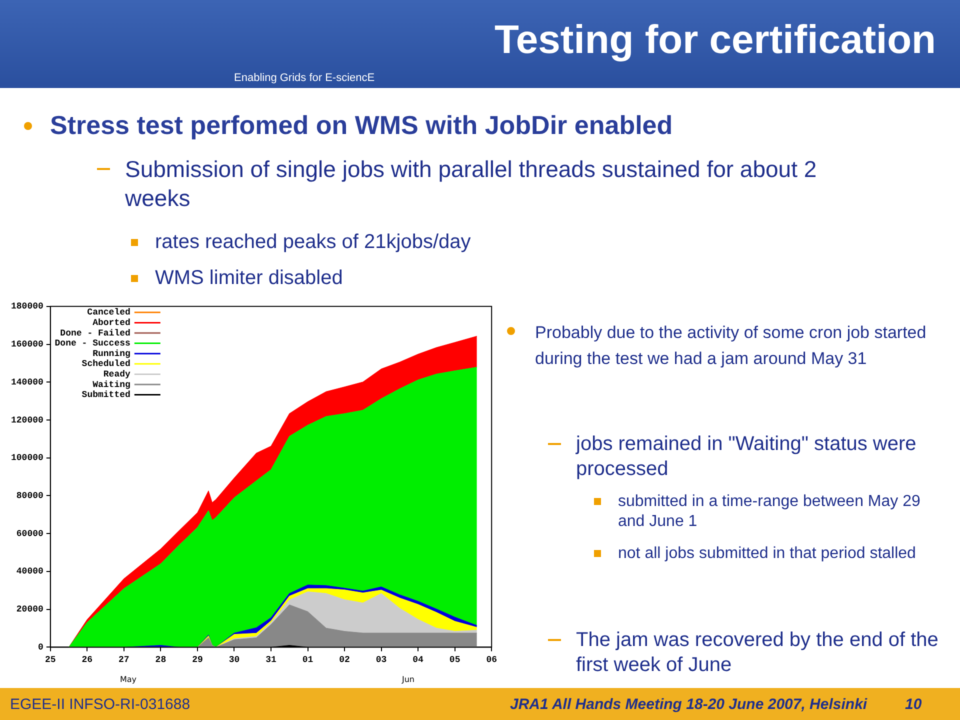 The height and width of the screenshot is (720, 960). Describe the element at coordinates (913, 704) in the screenshot. I see `text: 10` at that location.